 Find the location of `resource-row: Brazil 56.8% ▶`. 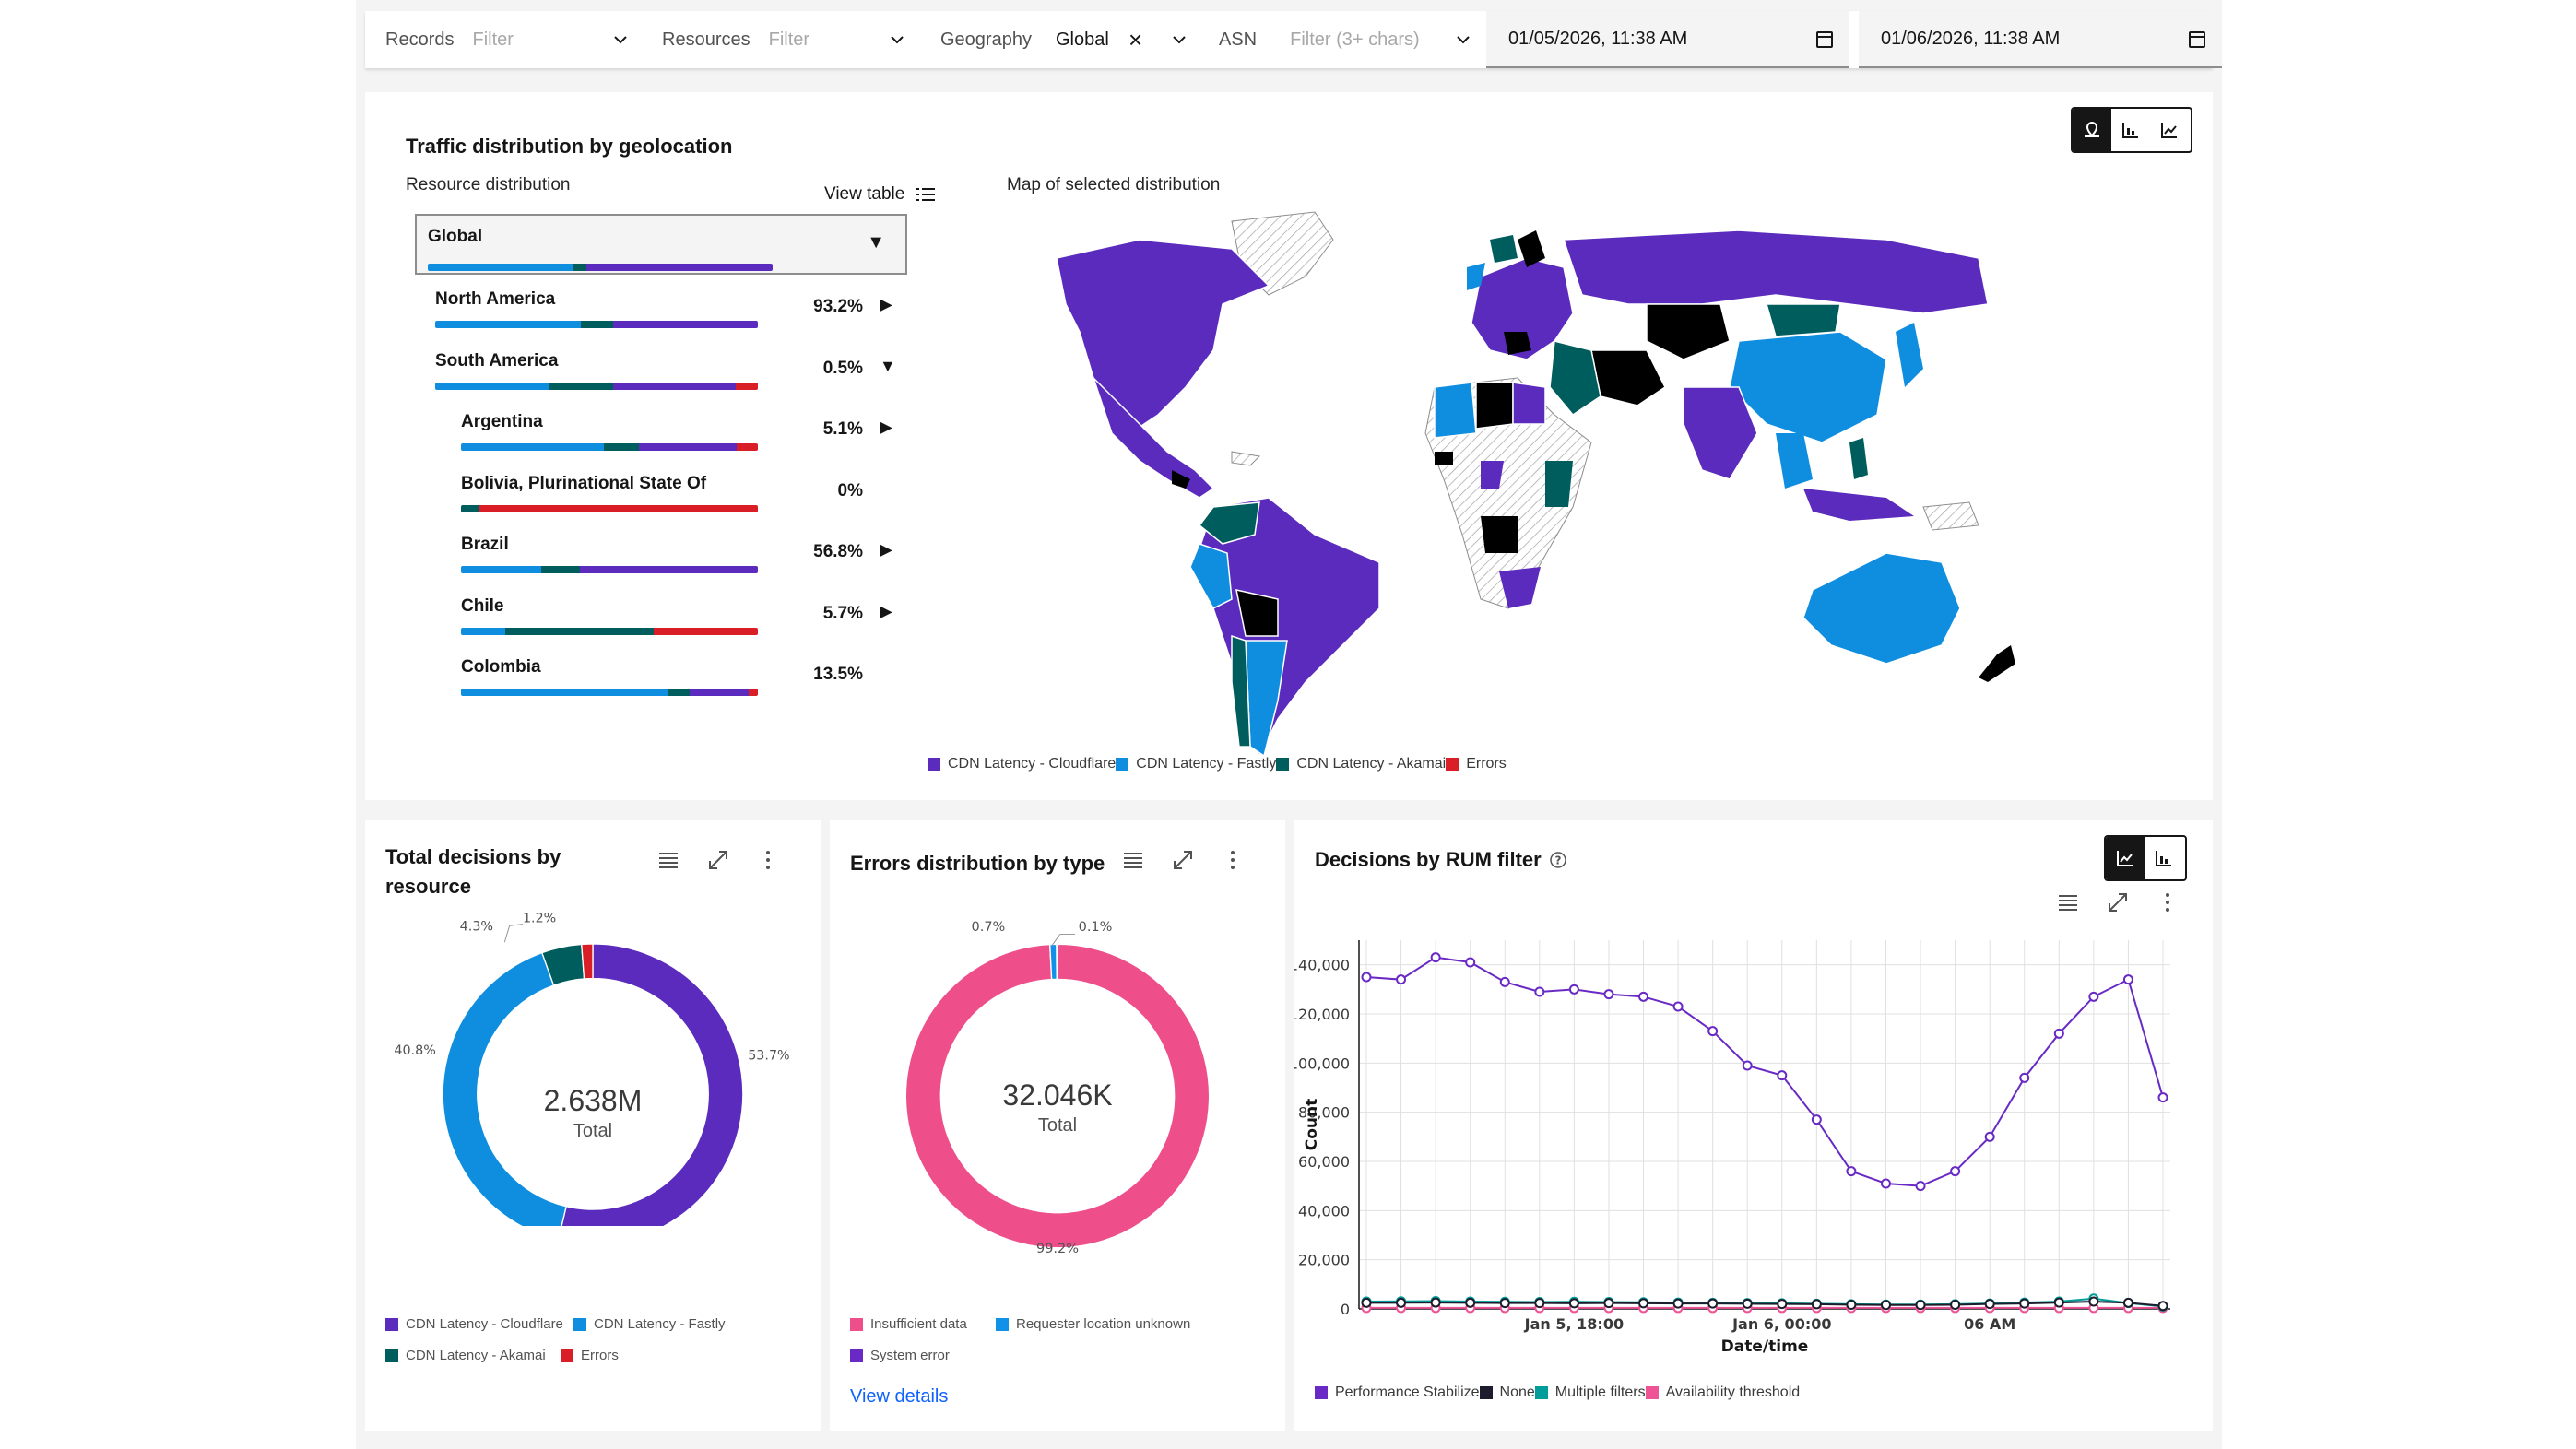

resource-row: Brazil 56.8% ▶ is located at coordinates (676, 562).